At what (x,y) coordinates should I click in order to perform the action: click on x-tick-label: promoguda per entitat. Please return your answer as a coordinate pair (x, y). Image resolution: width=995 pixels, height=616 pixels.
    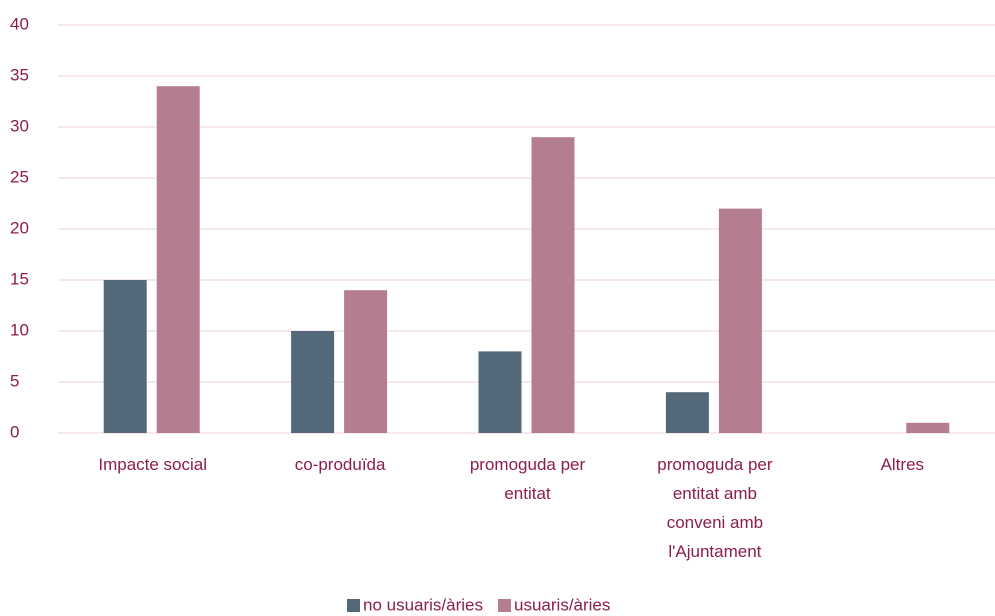
    Looking at the image, I should click on (528, 479).